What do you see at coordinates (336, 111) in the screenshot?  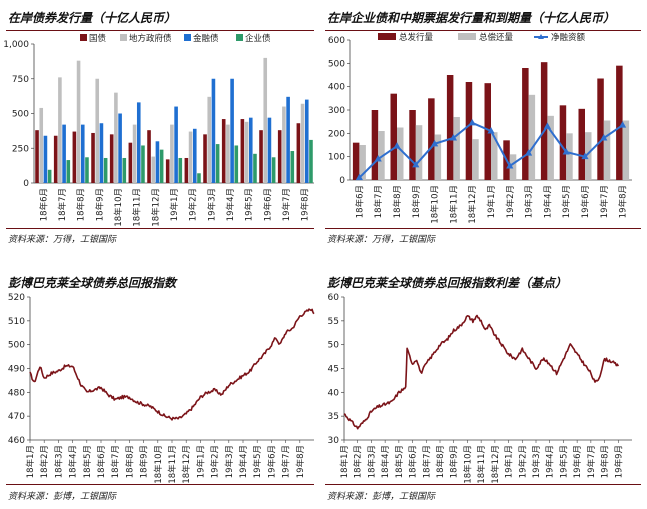 I see `y-tick-label: 300` at bounding box center [336, 111].